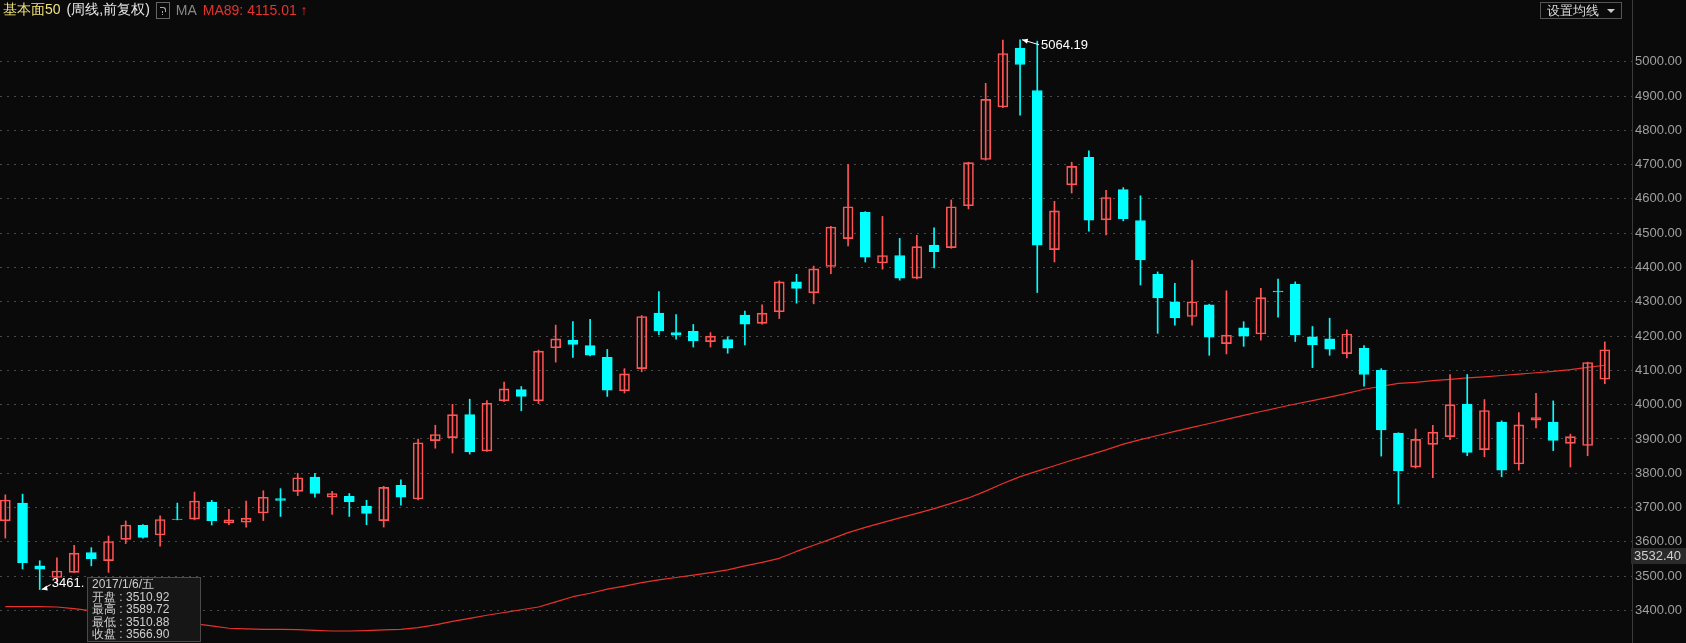 The height and width of the screenshot is (643, 1686). Describe the element at coordinates (1658, 61) in the screenshot. I see `y-tick-label: 5000.00` at that location.